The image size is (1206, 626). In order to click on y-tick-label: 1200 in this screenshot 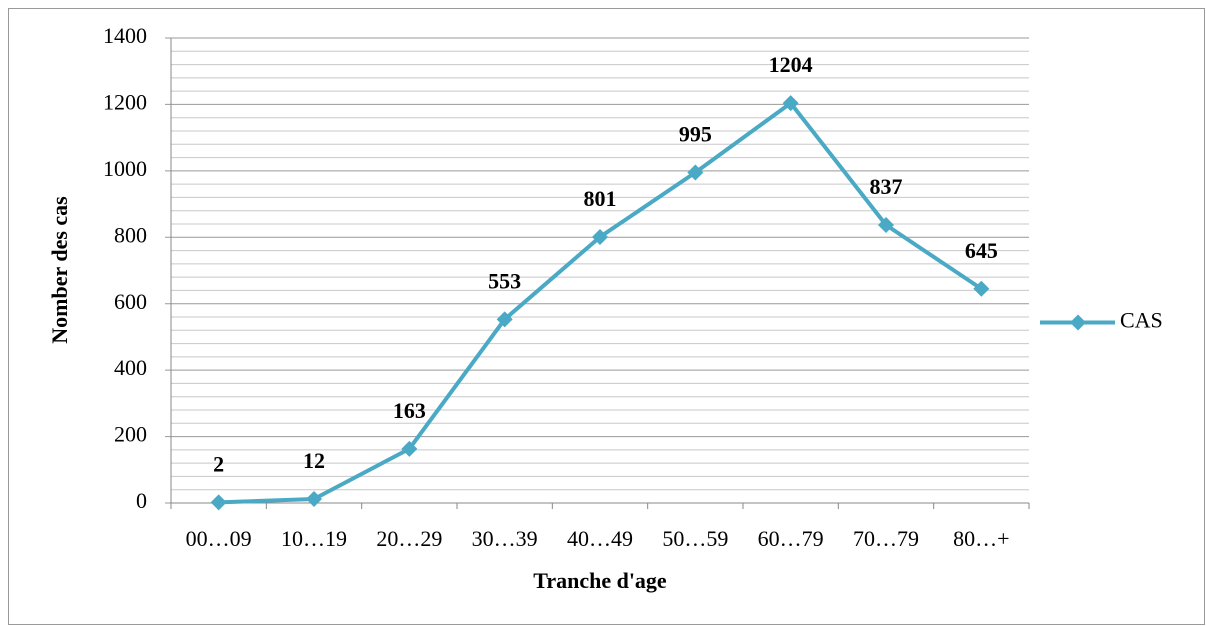, I will do `click(125, 101)`.